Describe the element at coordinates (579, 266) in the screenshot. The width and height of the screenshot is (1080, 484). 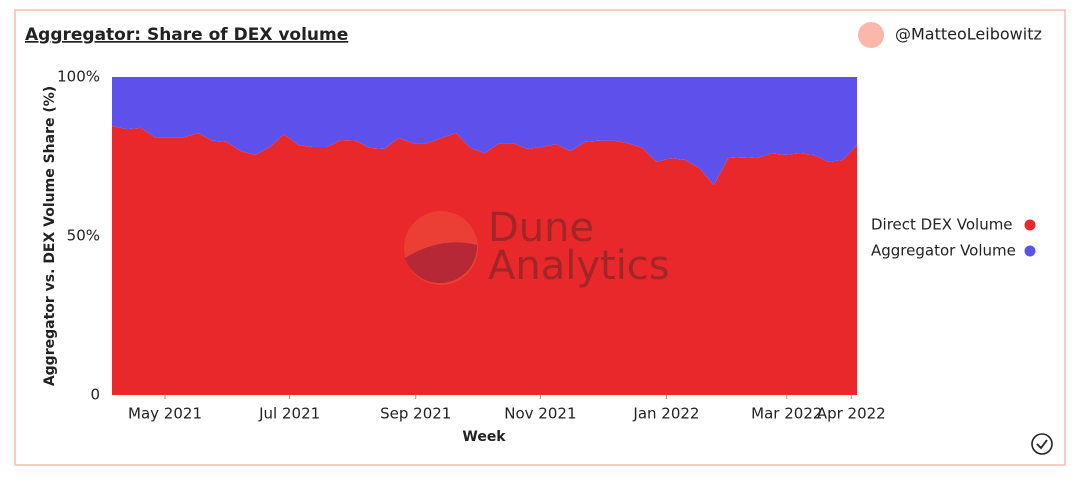
I see `watermark-text: Analytics` at that location.